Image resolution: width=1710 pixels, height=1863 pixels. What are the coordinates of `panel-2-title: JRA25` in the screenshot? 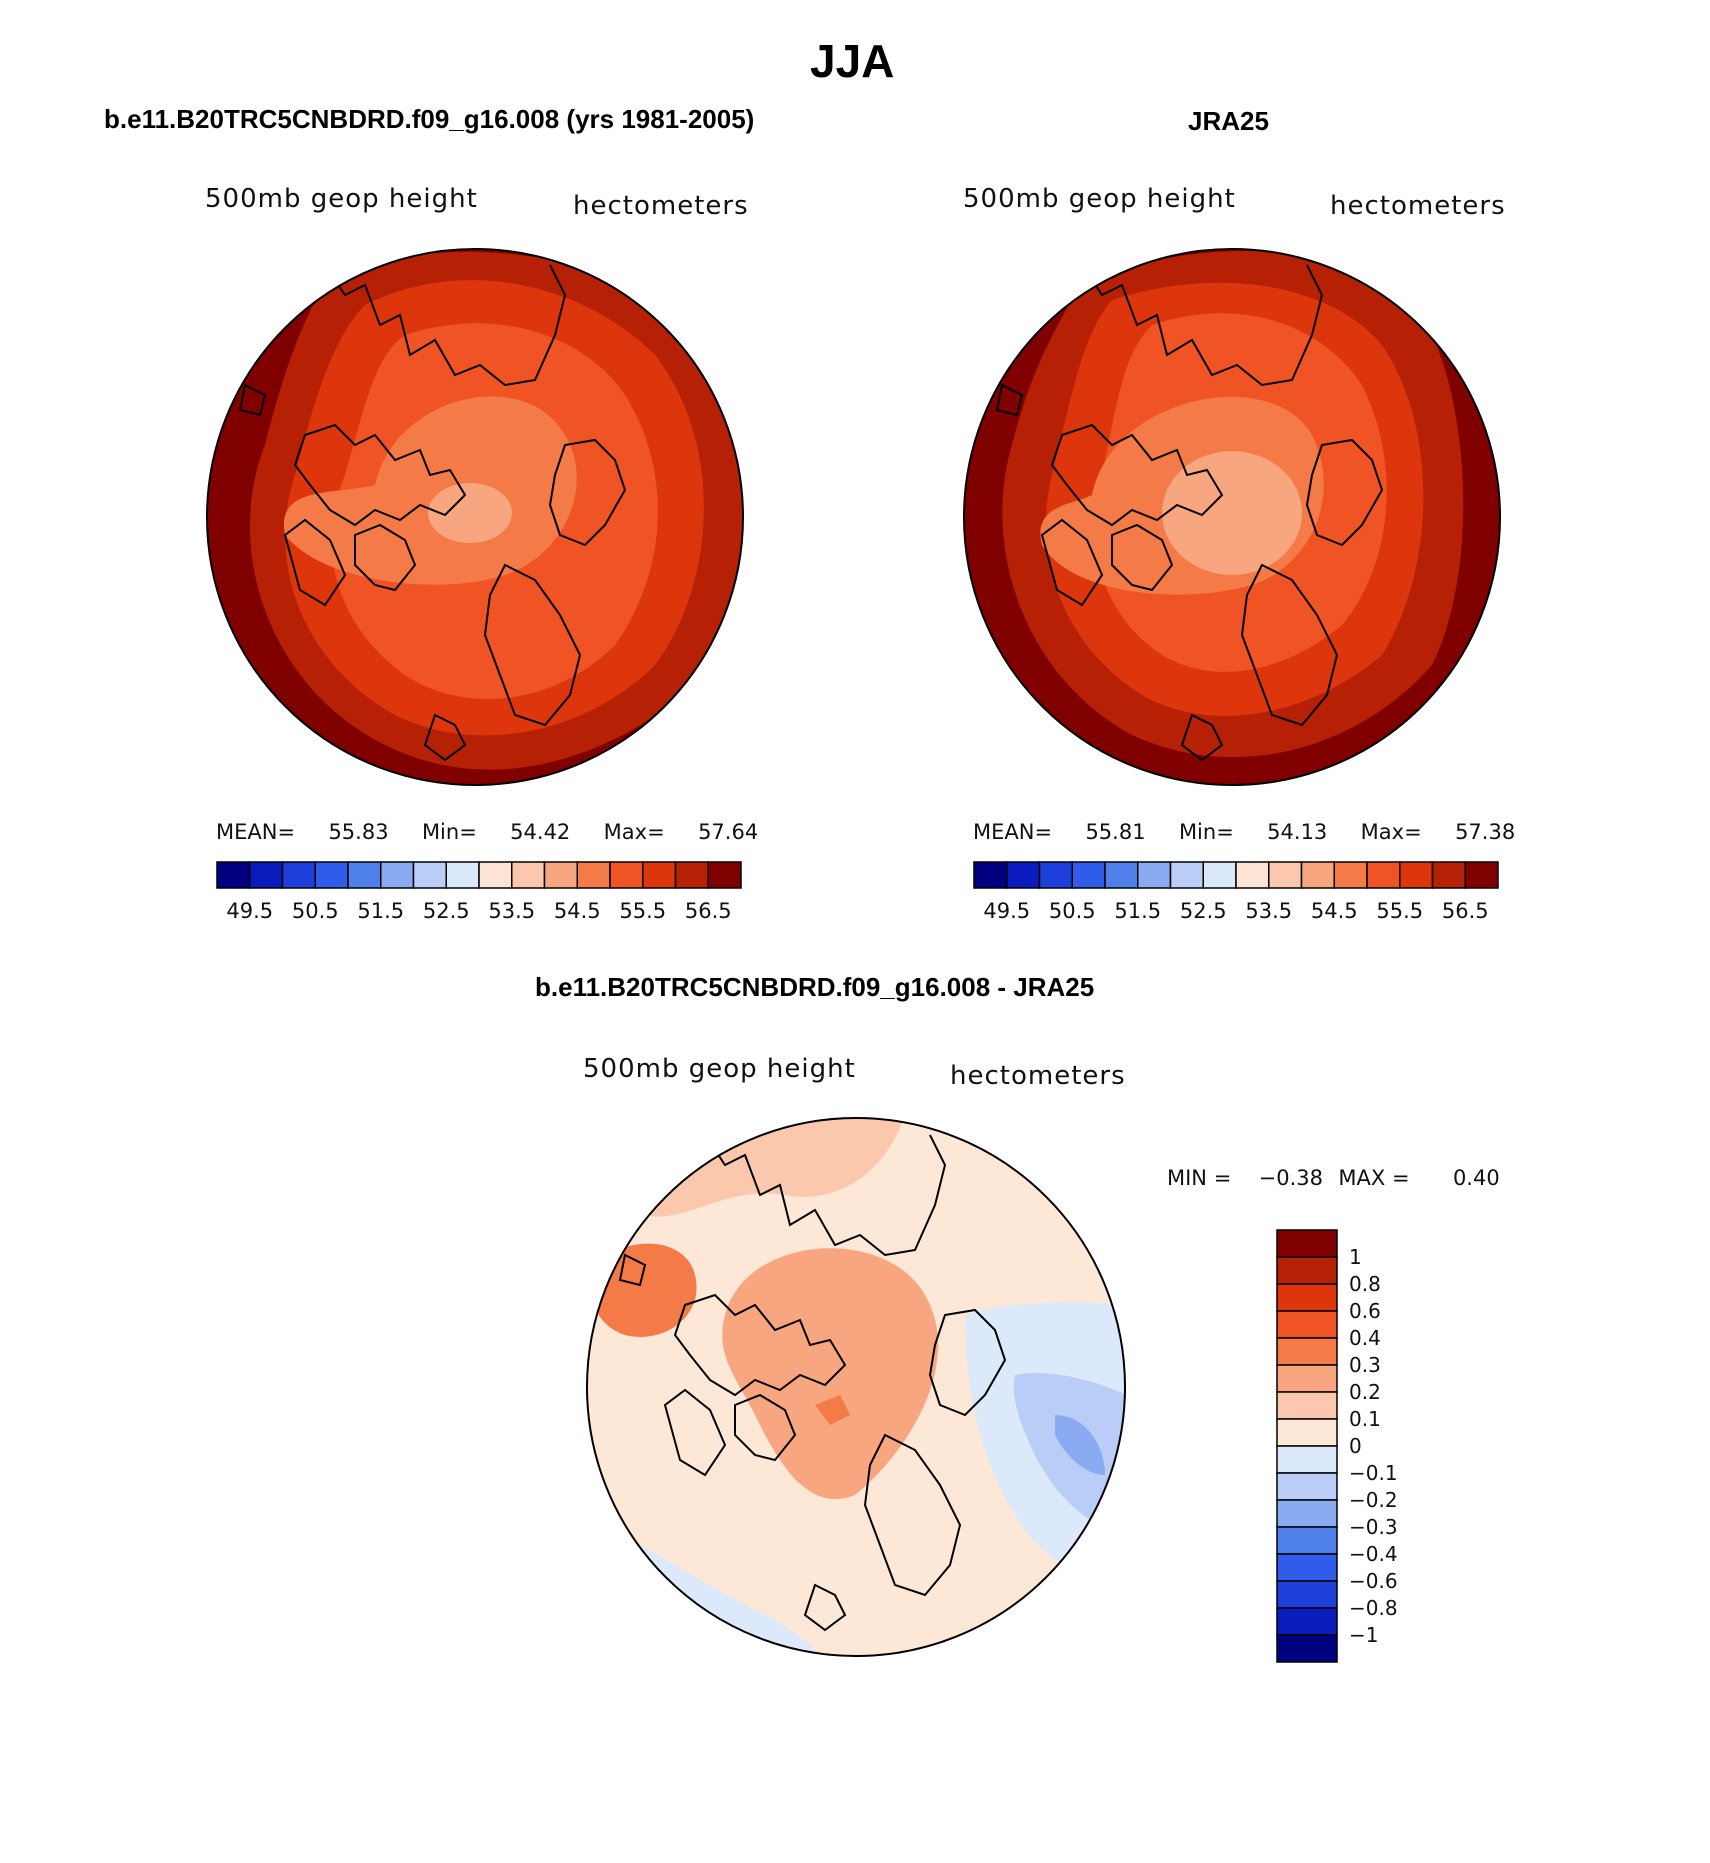 It's located at (1228, 121).